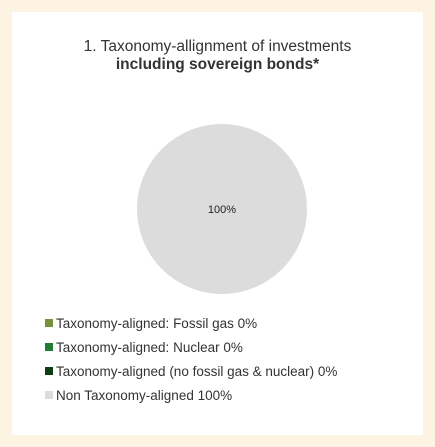 Image resolution: width=435 pixels, height=447 pixels. I want to click on pie-chart: 100%, so click(222, 209).